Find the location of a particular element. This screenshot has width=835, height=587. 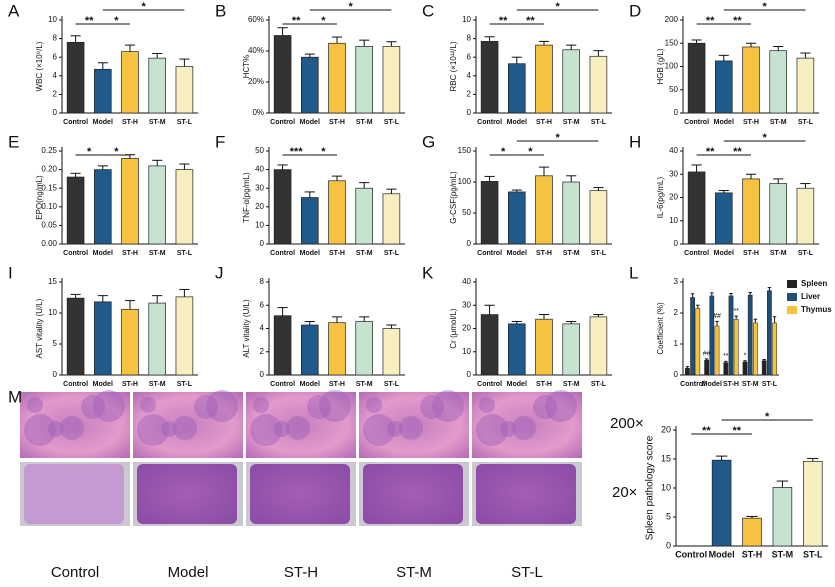

y-axis-label: EPO(ng/mL) is located at coordinates (39, 197).